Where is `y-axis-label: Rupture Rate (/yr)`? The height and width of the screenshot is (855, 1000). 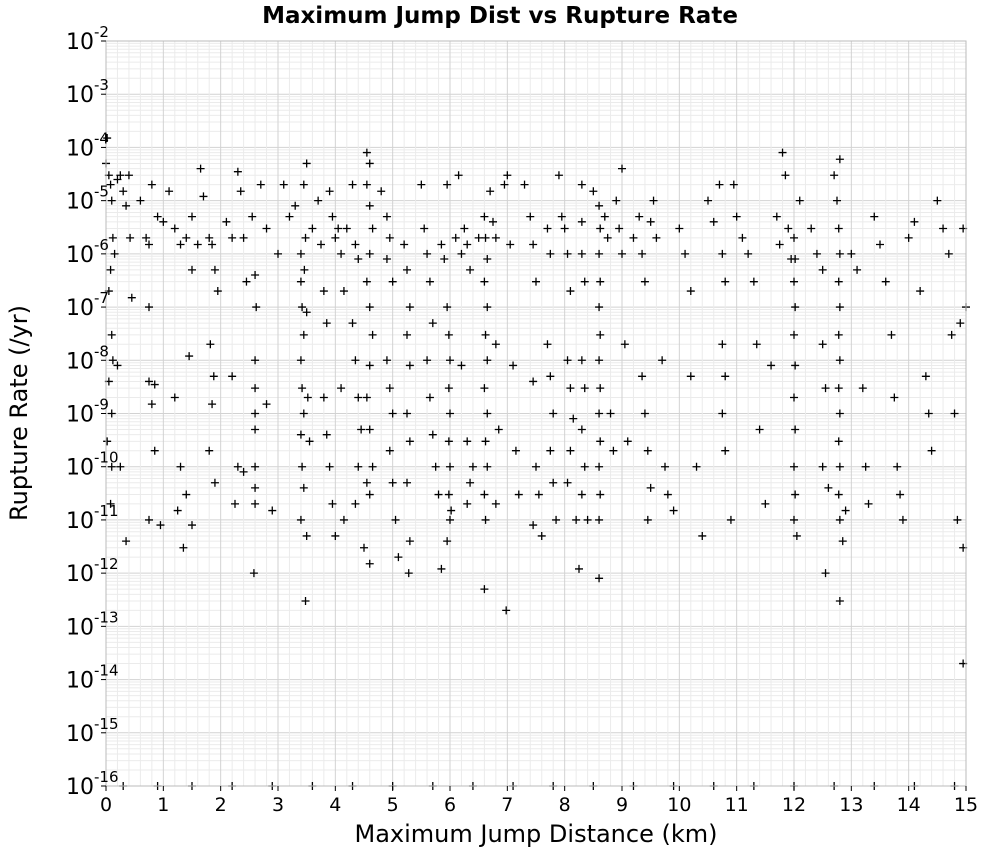 y-axis-label: Rupture Rate (/yr) is located at coordinates (19, 413).